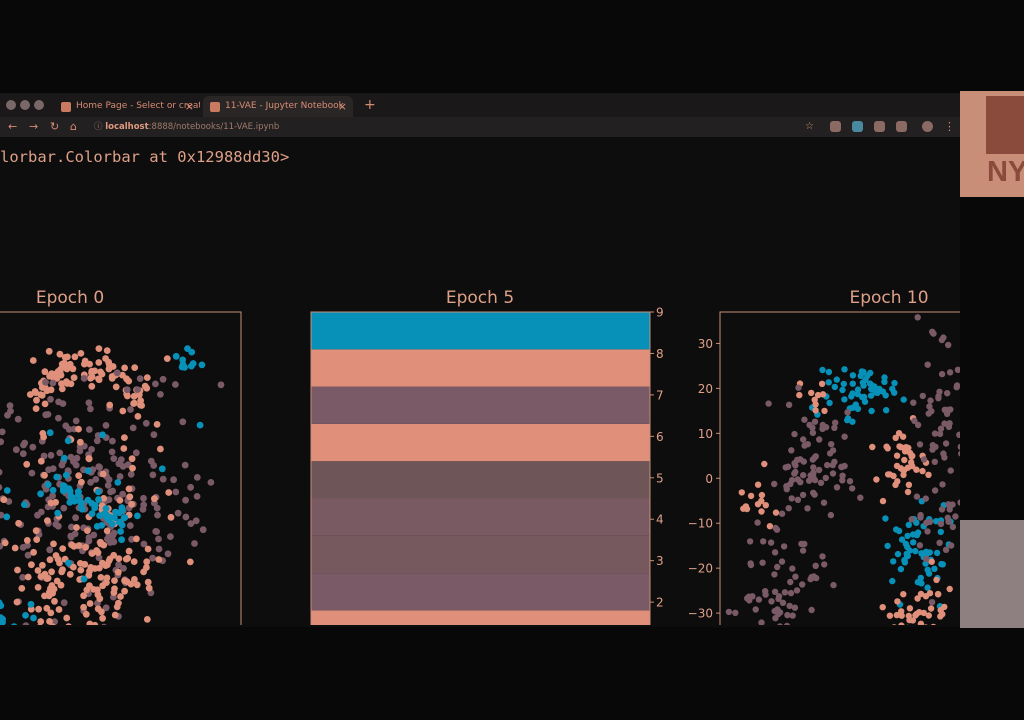 This screenshot has width=1024, height=720. What do you see at coordinates (34, 126) in the screenshot?
I see `forward-arrow-icon: →` at bounding box center [34, 126].